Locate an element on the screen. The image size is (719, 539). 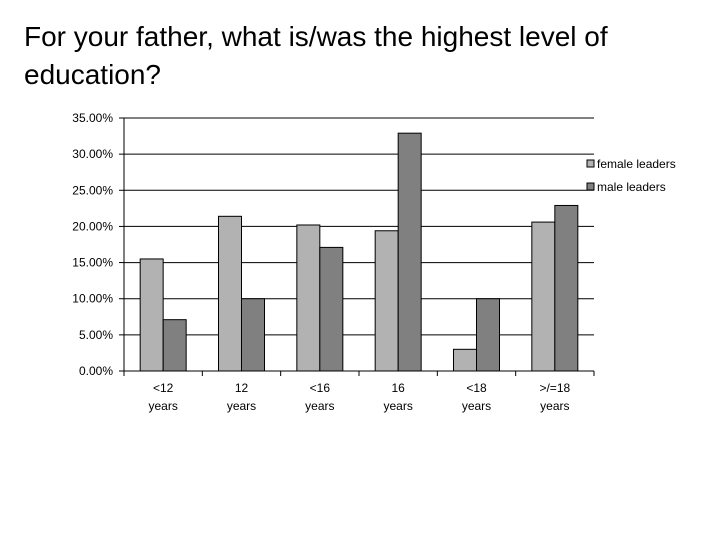
legend: female leaders male leaders is located at coordinates (631, 175).